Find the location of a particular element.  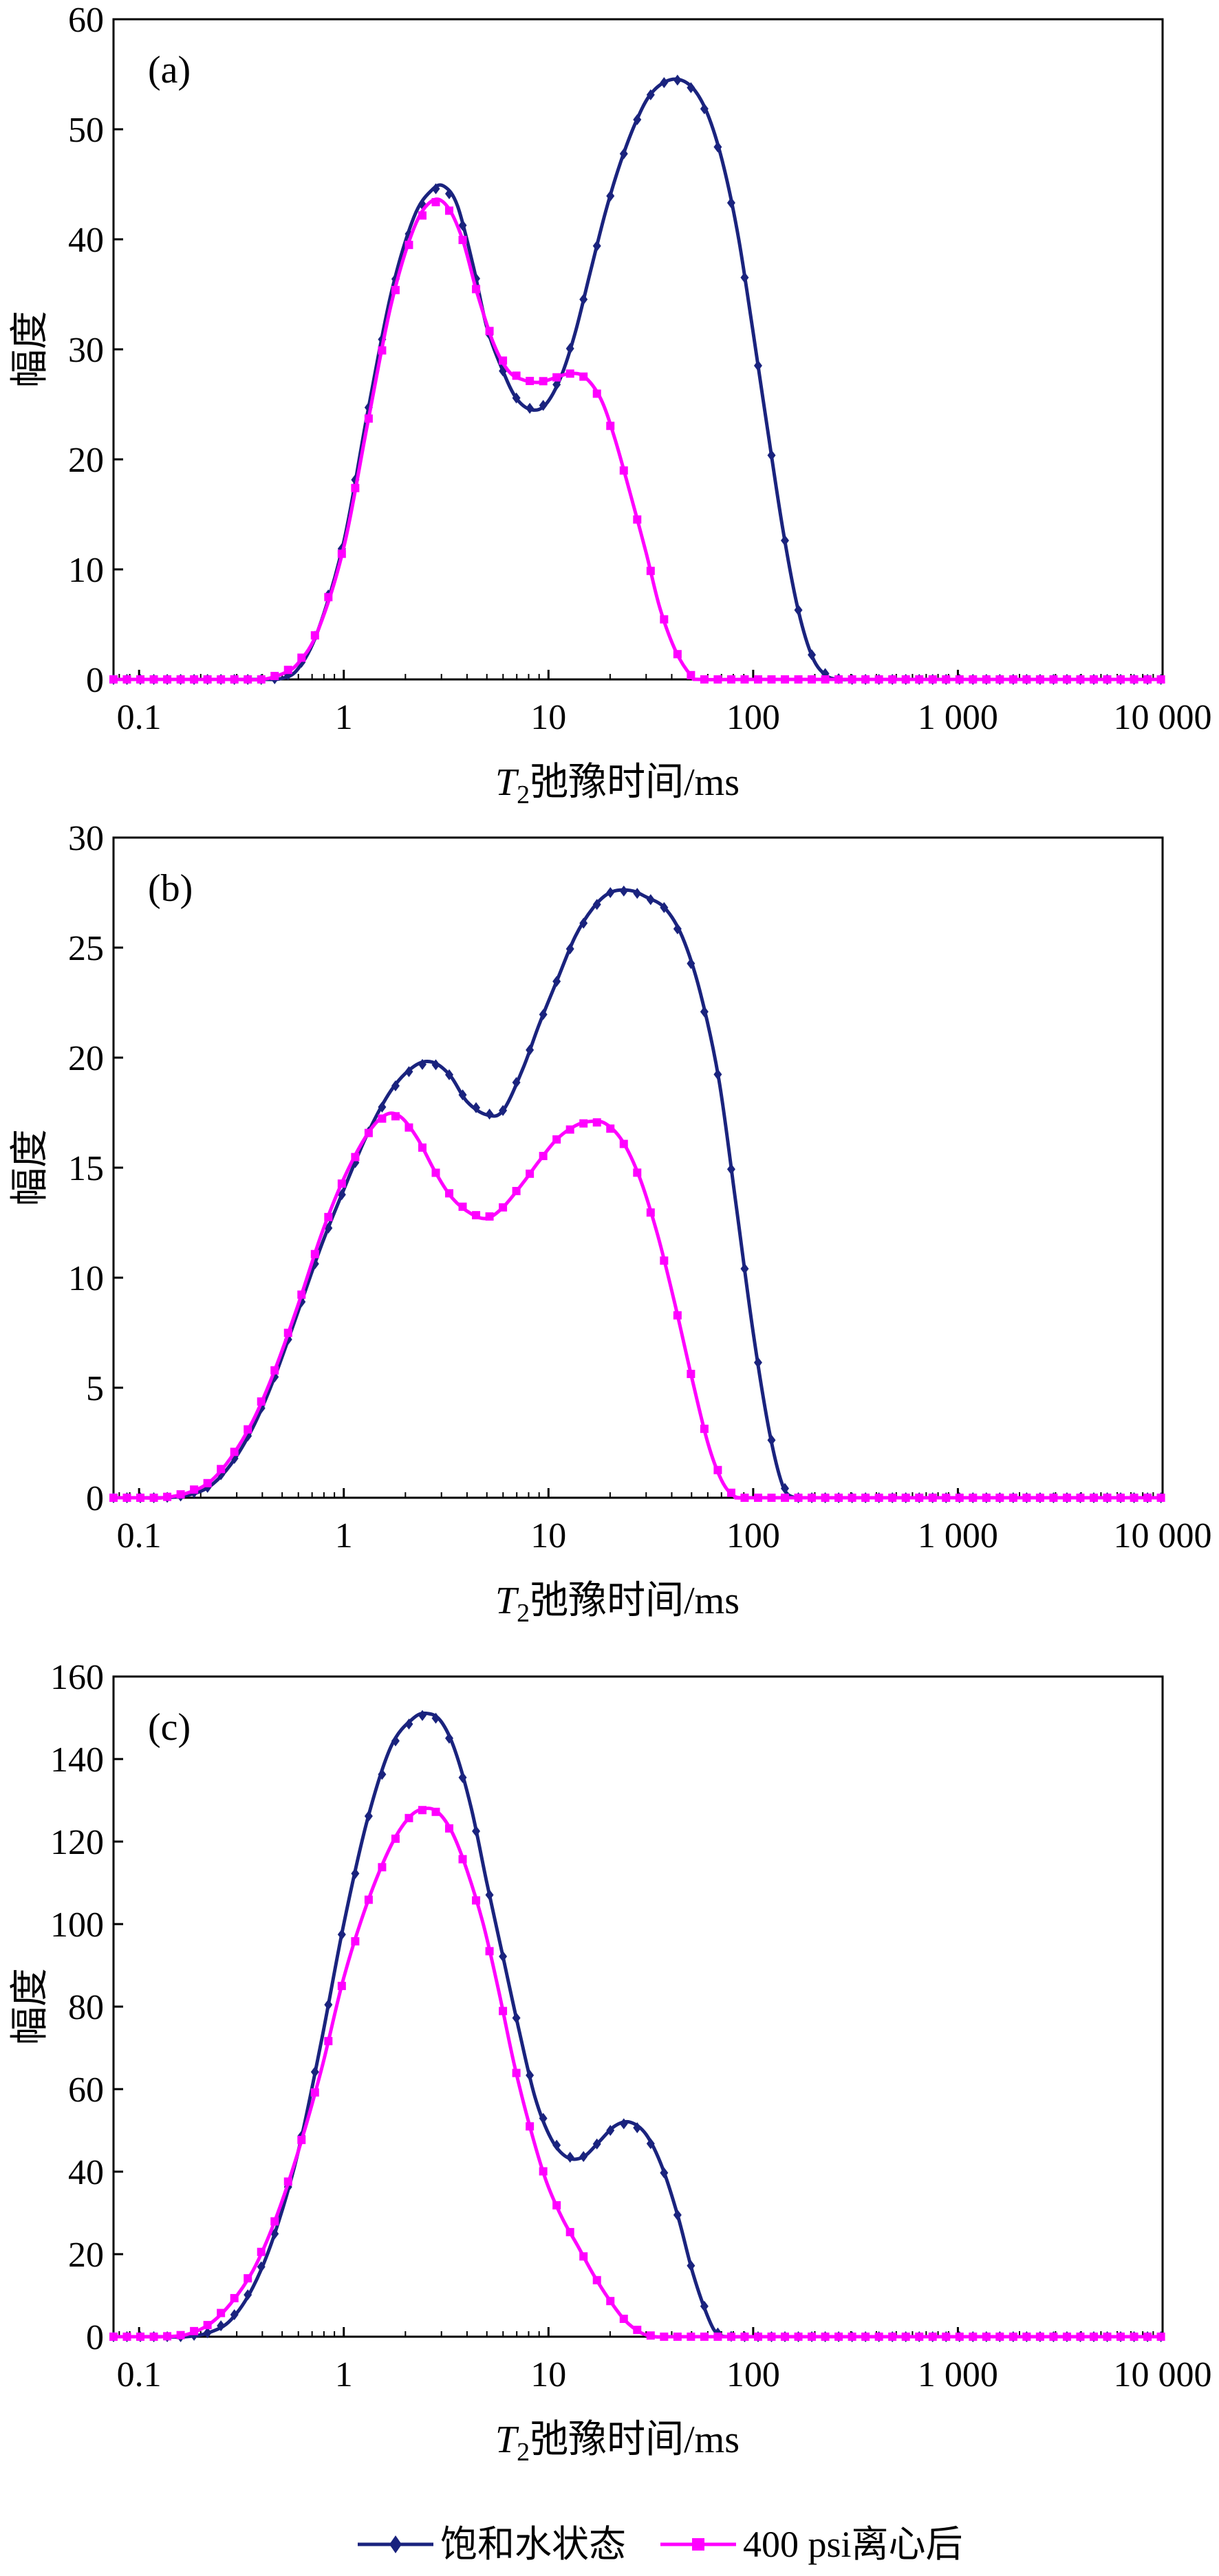

y-tick-label: 15 is located at coordinates (86, 1168).